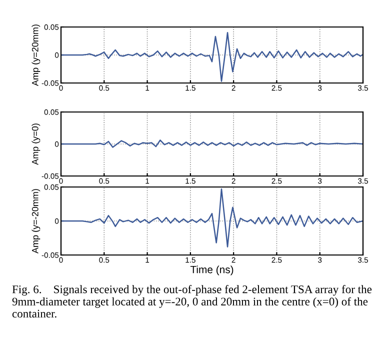 The height and width of the screenshot is (342, 391). I want to click on y-axis-title: Amp (y=20mm), so click(36, 55).